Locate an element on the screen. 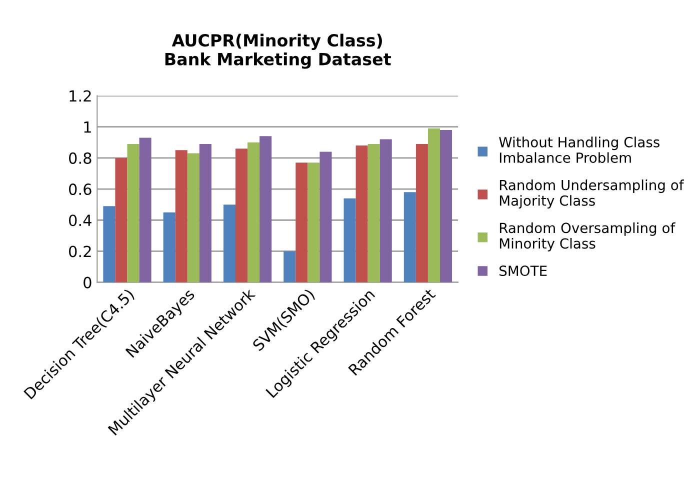 Image resolution: width=694 pixels, height=491 pixels. y-tick-label: 1.2 is located at coordinates (80, 96).